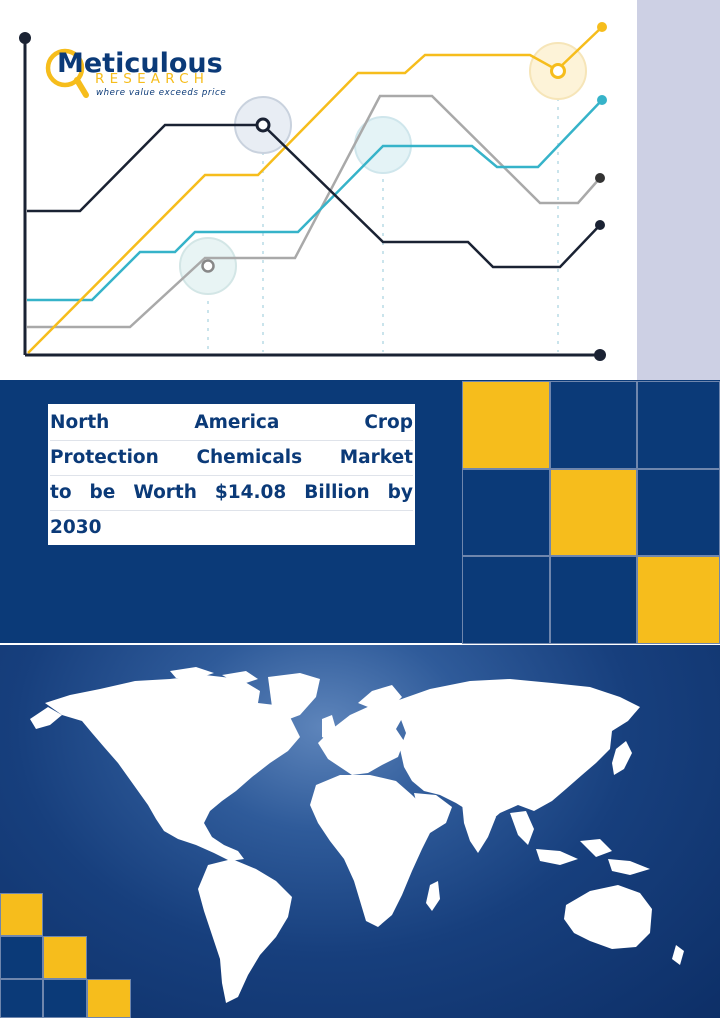 Image resolution: width=720 pixels, height=1018 pixels. Describe the element at coordinates (140, 63) in the screenshot. I see `logo-wordmark: Meticulous` at that location.